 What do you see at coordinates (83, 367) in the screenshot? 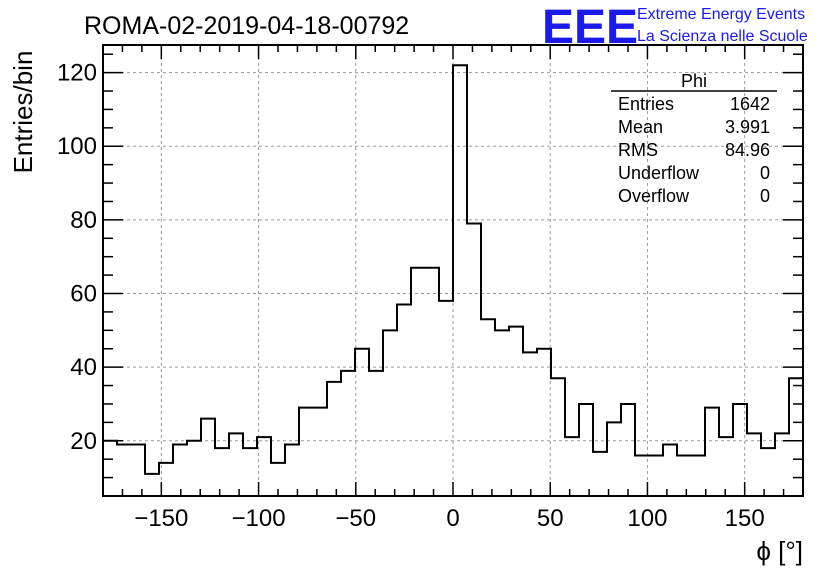
I see `y-tick-label: 40` at bounding box center [83, 367].